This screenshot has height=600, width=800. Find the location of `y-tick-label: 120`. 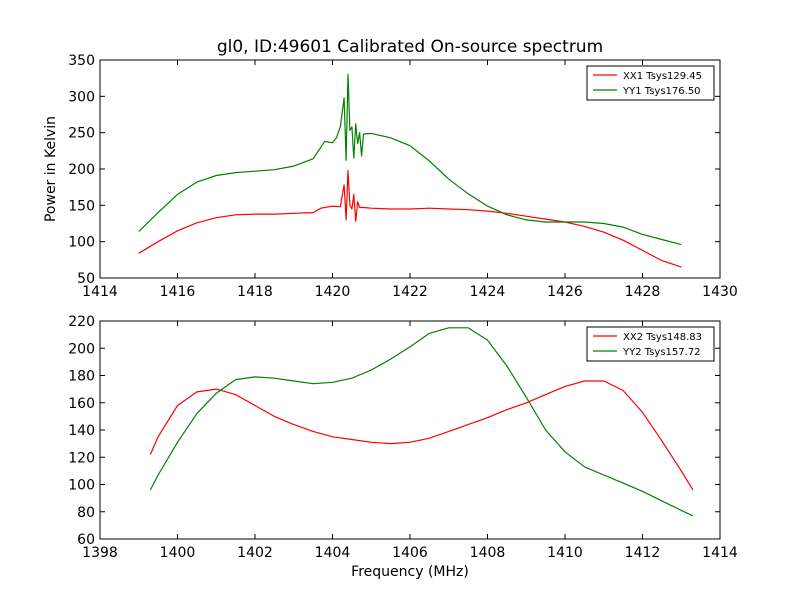

y-tick-label: 120 is located at coordinates (81, 458).